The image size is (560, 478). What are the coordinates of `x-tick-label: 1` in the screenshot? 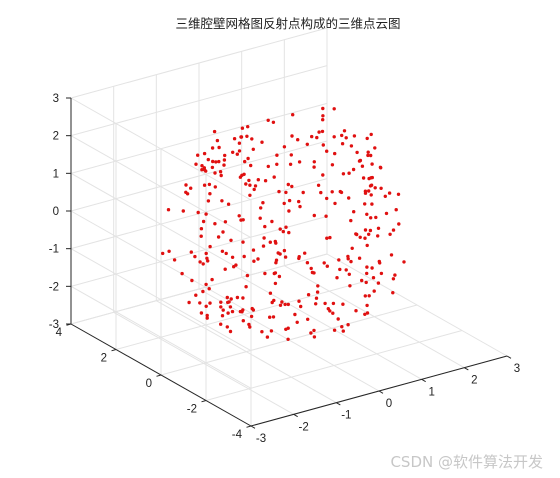 It's located at (431, 392).